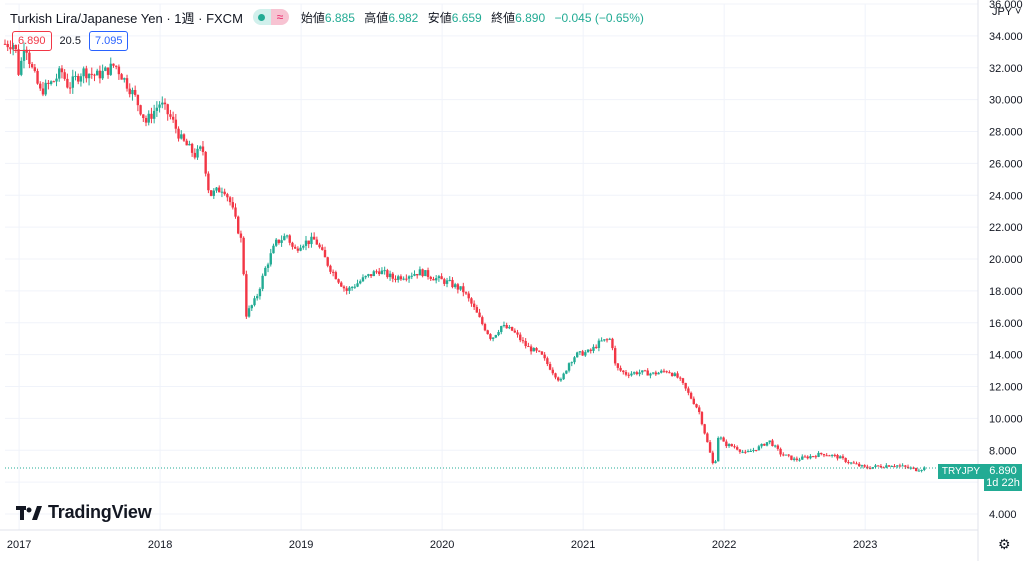  I want to click on market-status-icon, so click(261, 17).